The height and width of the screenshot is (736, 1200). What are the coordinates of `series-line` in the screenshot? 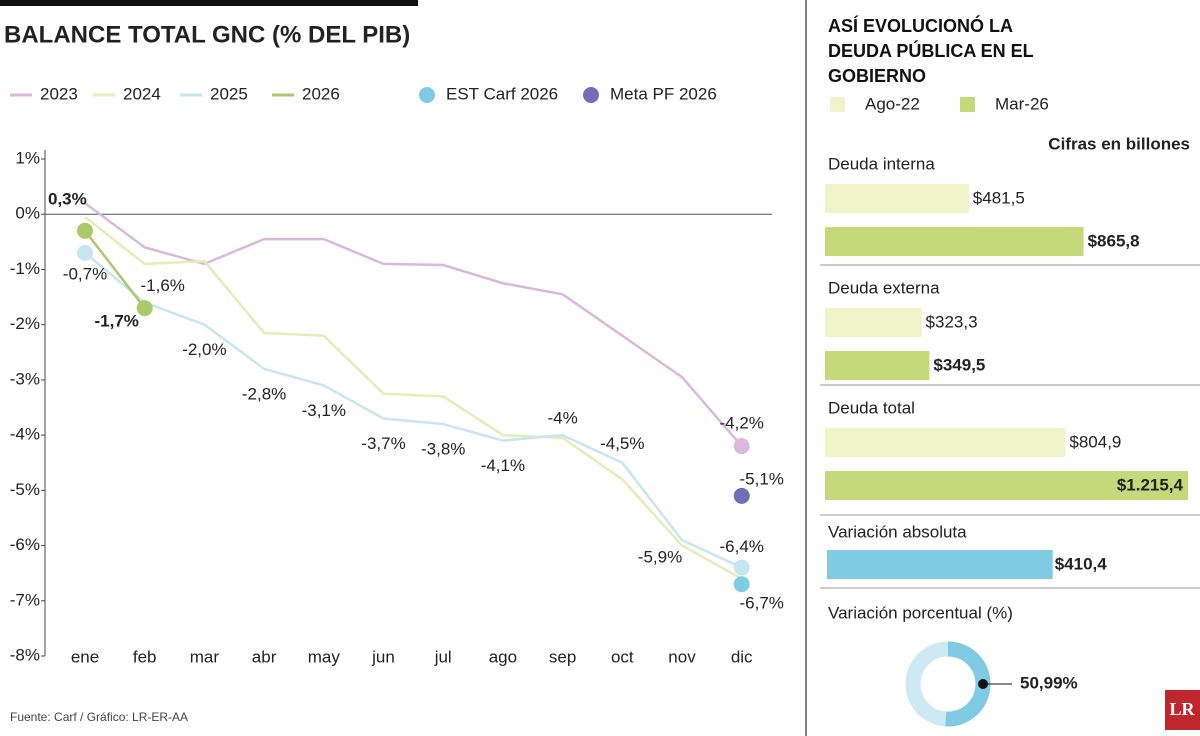 It's located at (115, 269).